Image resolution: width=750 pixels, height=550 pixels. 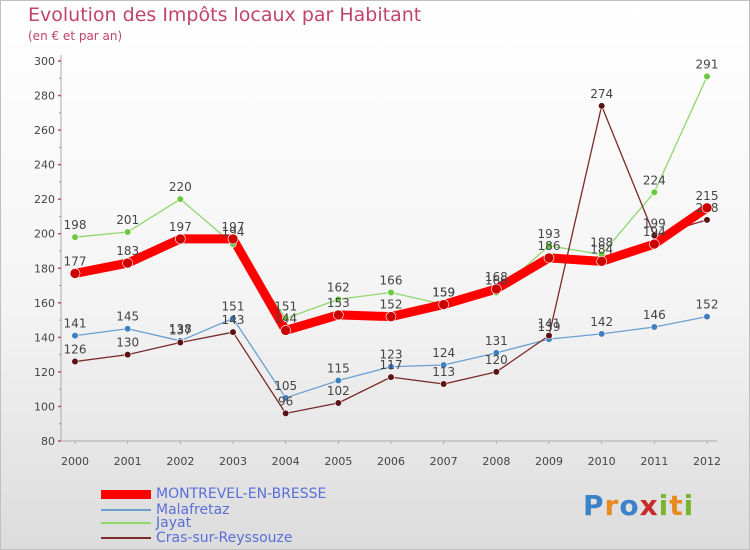 What do you see at coordinates (44, 337) in the screenshot?
I see `y-tick-label: 140` at bounding box center [44, 337].